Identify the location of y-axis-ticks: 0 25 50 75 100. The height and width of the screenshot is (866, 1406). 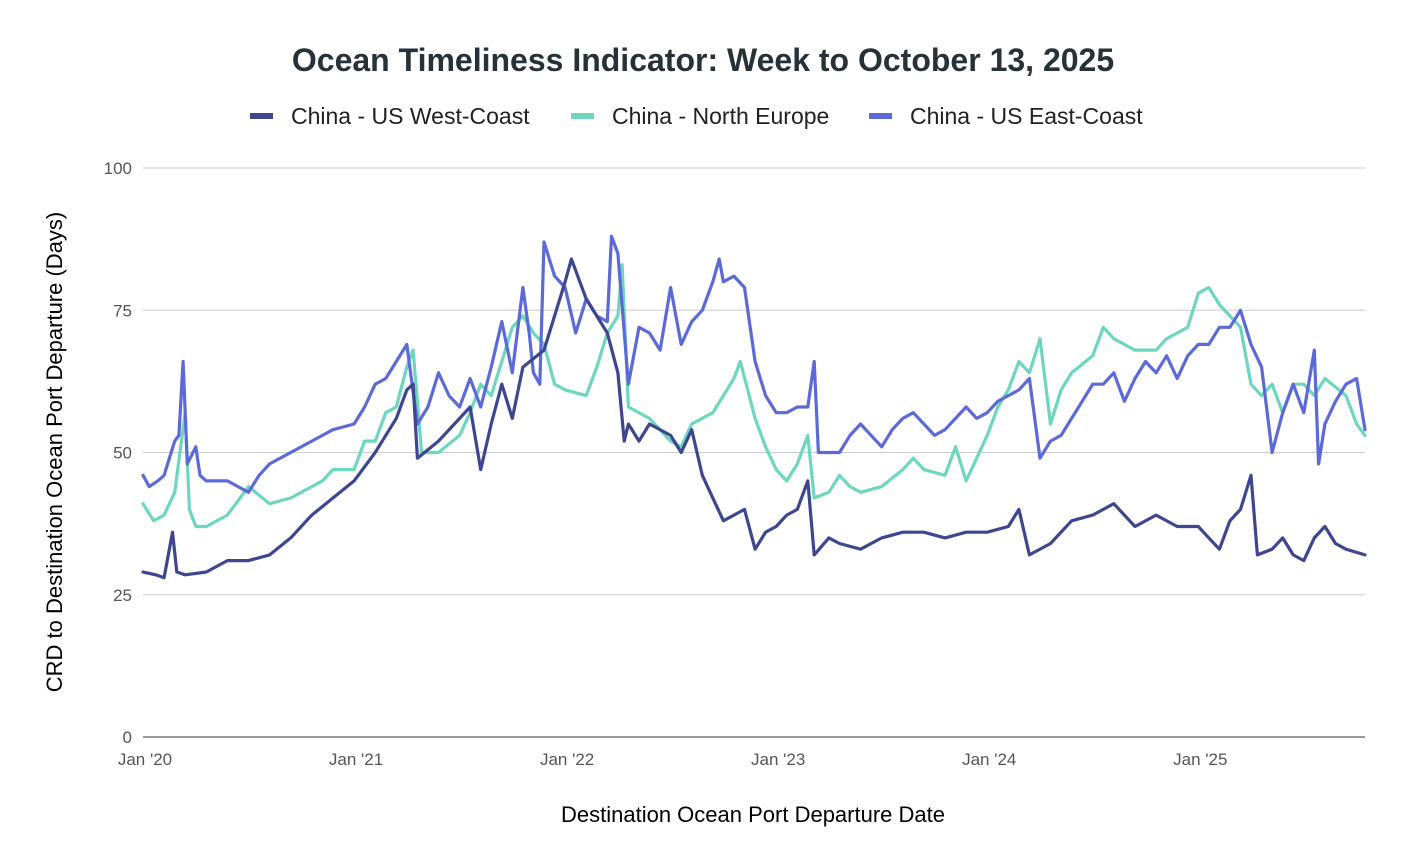
(118, 453).